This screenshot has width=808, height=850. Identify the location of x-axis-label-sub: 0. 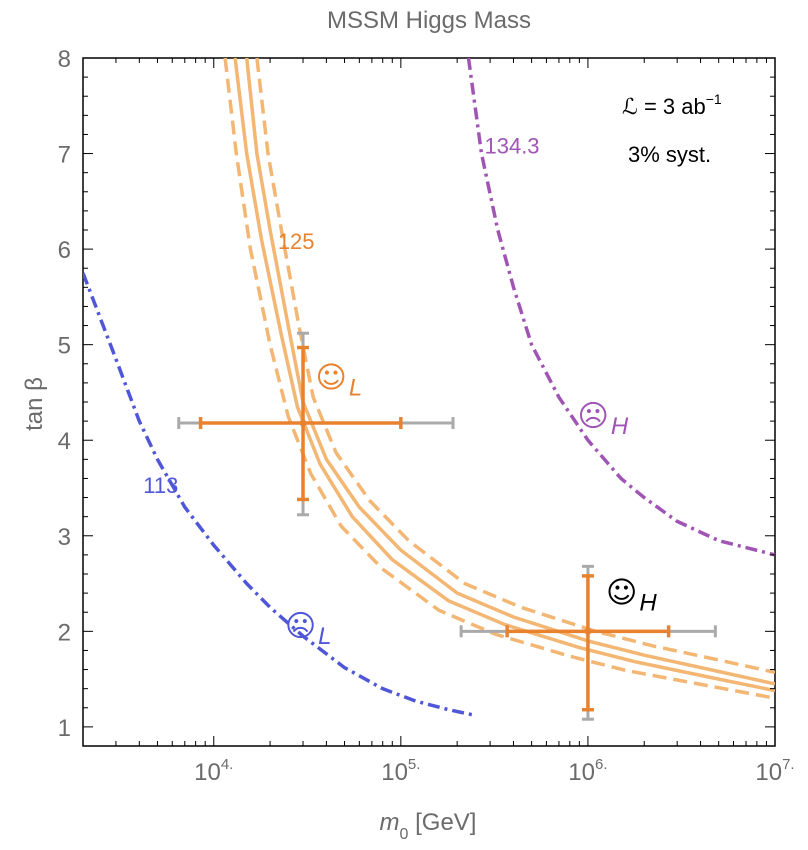
(404, 834).